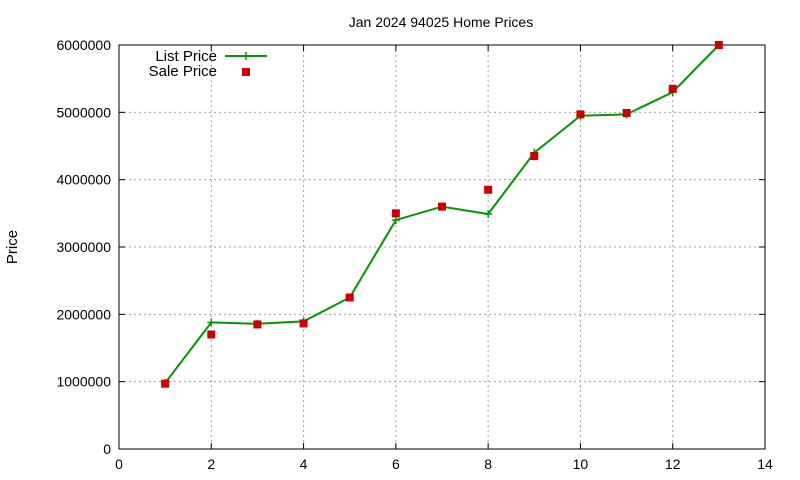 The image size is (800, 480). I want to click on x-tick-label: 10, so click(581, 464).